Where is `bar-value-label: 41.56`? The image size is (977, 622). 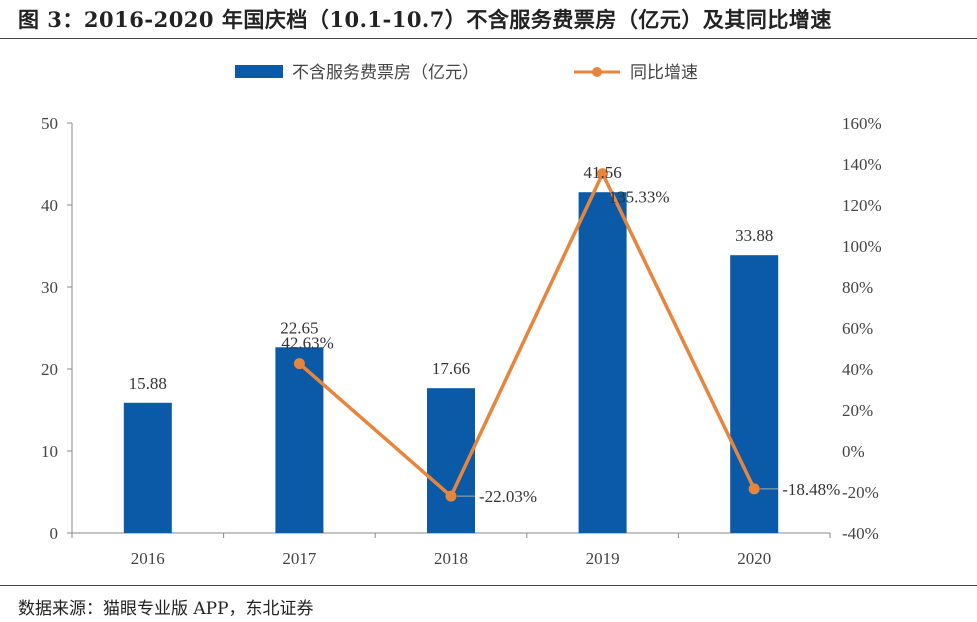
bar-value-label: 41.56 is located at coordinates (602, 172).